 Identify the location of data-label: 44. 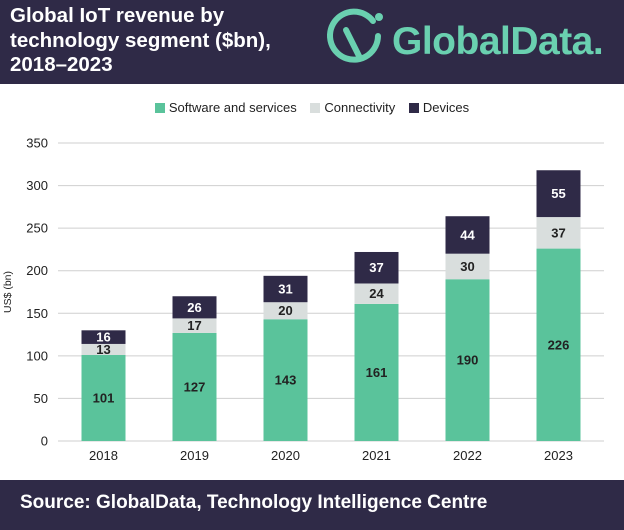
(467, 234).